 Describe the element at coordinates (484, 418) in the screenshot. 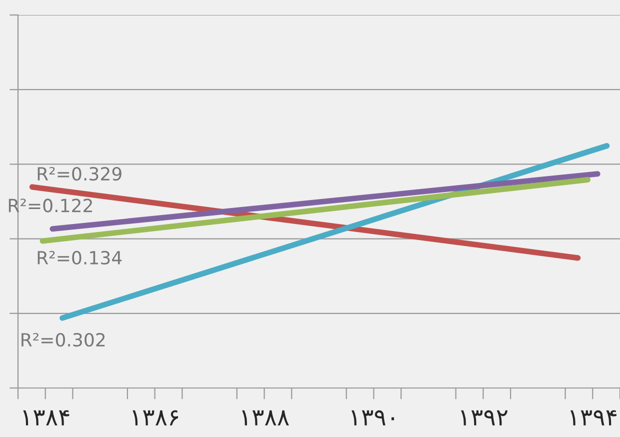

I see `x-tick-label: ۱۳۹۲` at that location.